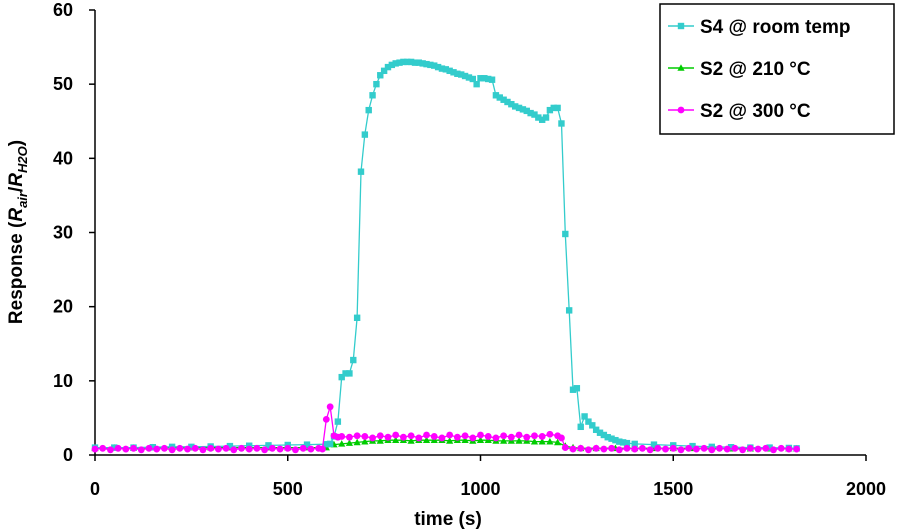 This screenshot has height=532, width=901. What do you see at coordinates (775, 27) in the screenshot?
I see `legend-label: S4 @ room temp` at bounding box center [775, 27].